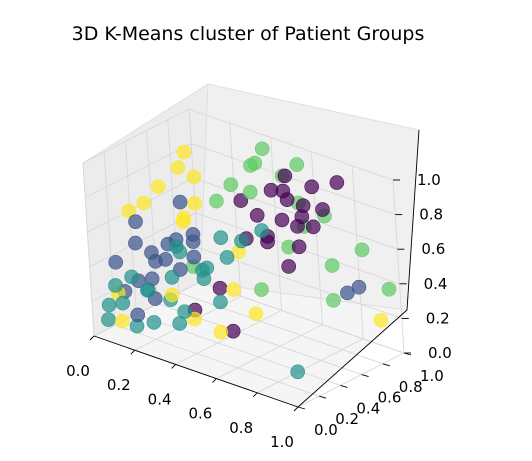 The image size is (532, 461). I want to click on z-tick-label-4: 0.8, so click(431, 215).